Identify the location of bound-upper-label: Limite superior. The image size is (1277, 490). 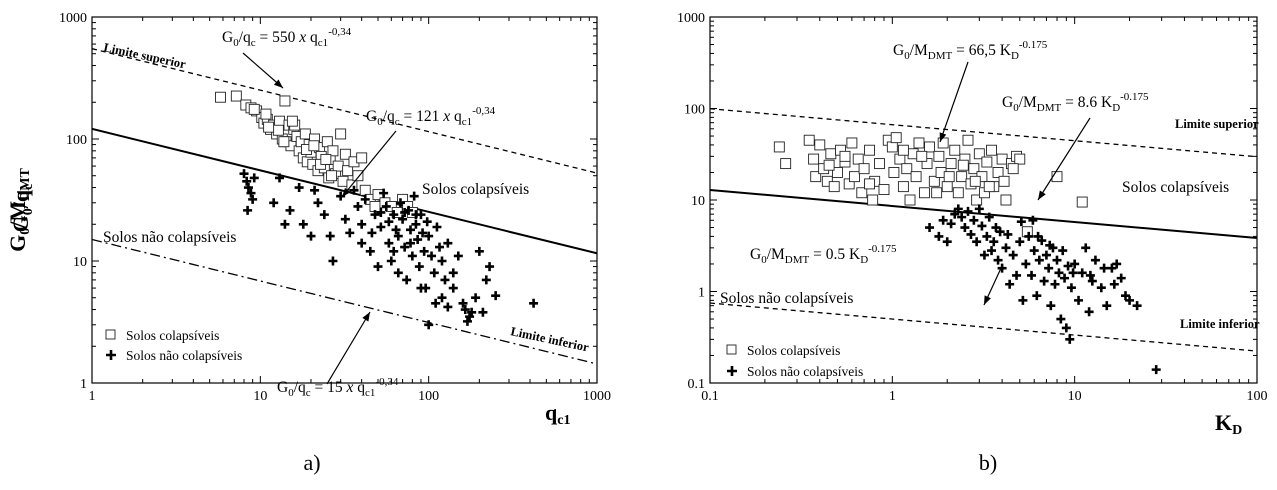
(144, 55).